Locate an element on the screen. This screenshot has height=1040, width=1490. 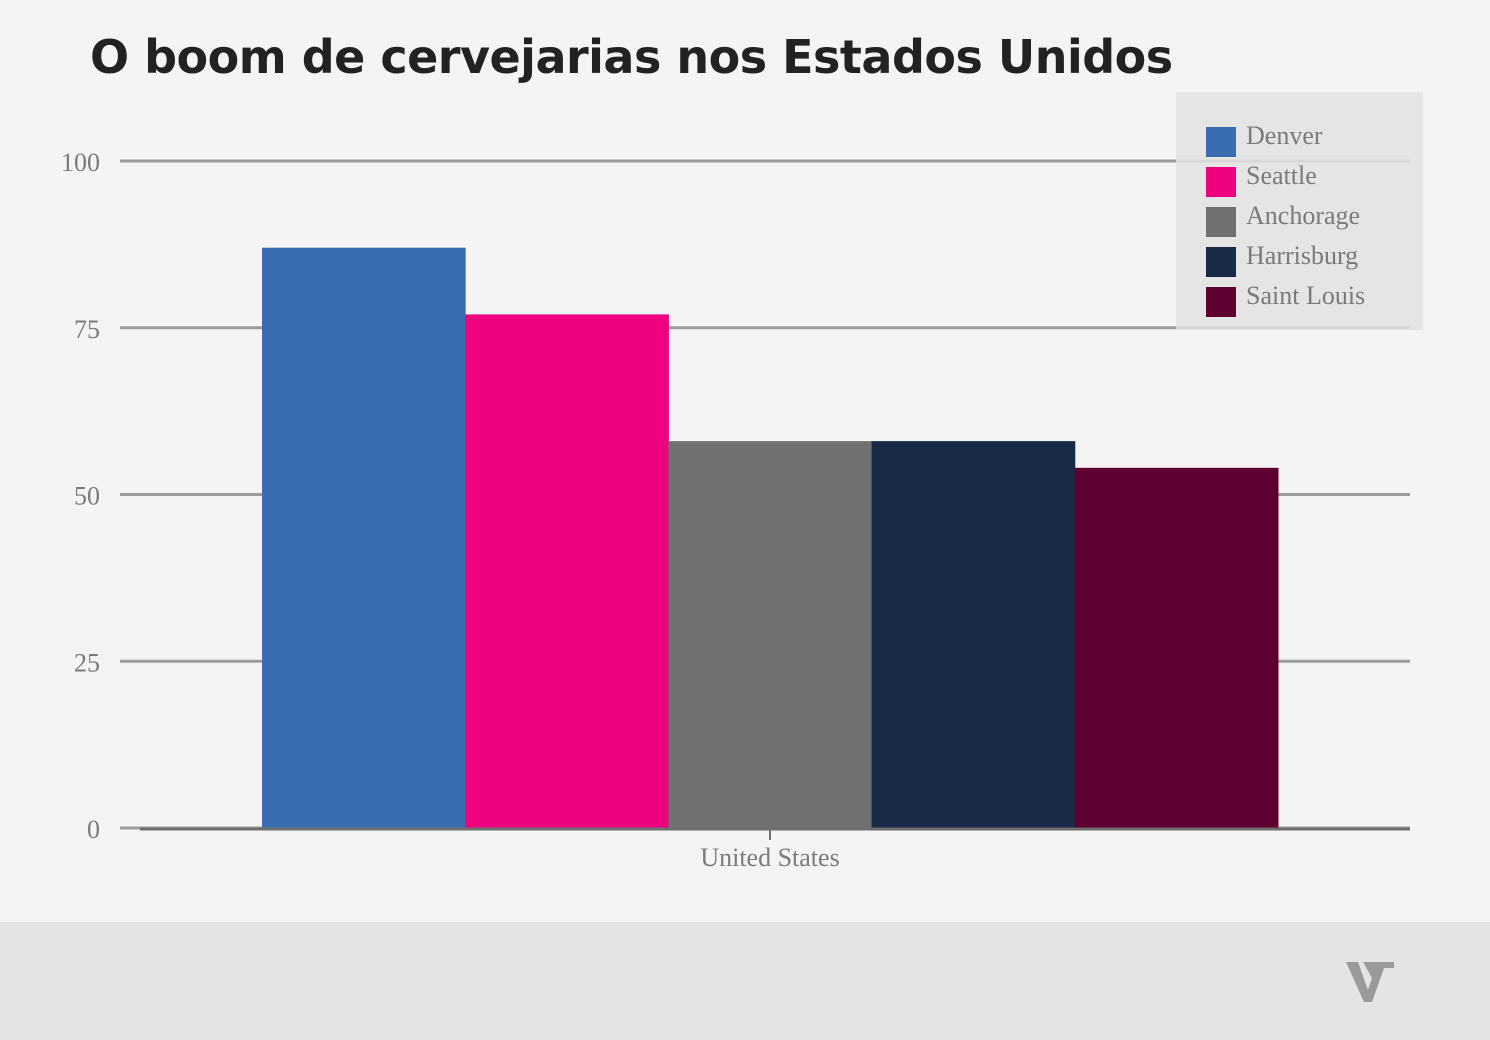
y-tick-label: 75 is located at coordinates (87, 329).